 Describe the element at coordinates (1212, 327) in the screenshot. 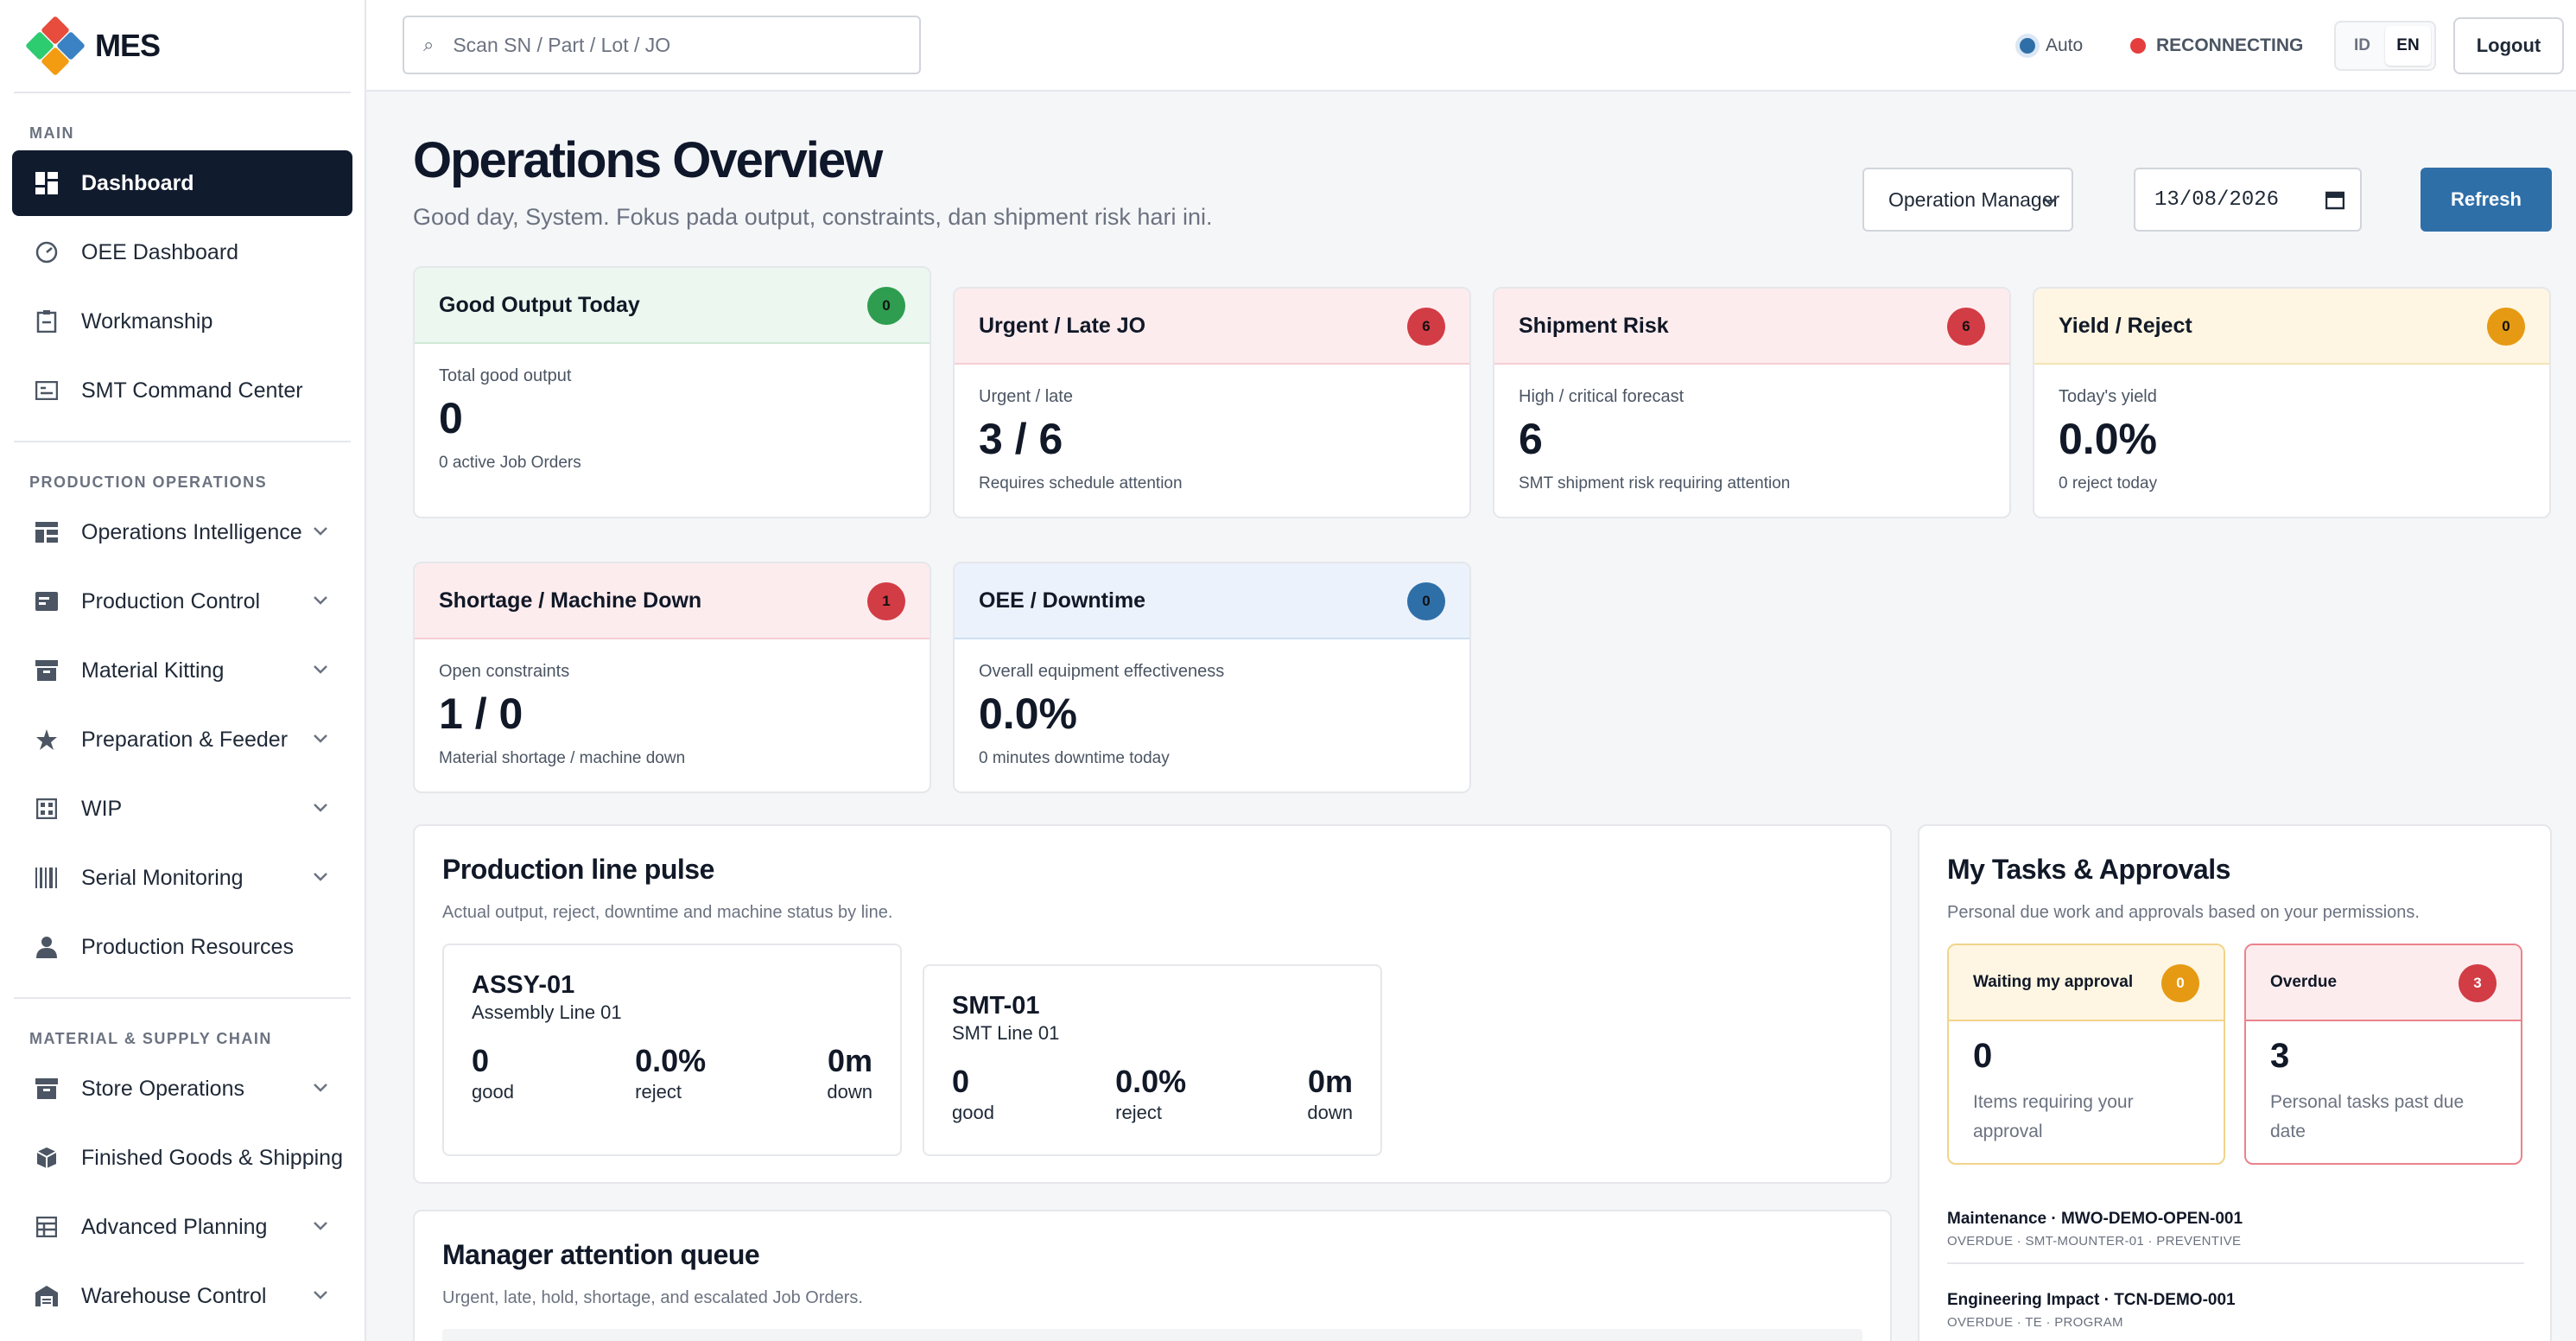

I see `kpi-card-header: Urgent / Late JO 6` at that location.